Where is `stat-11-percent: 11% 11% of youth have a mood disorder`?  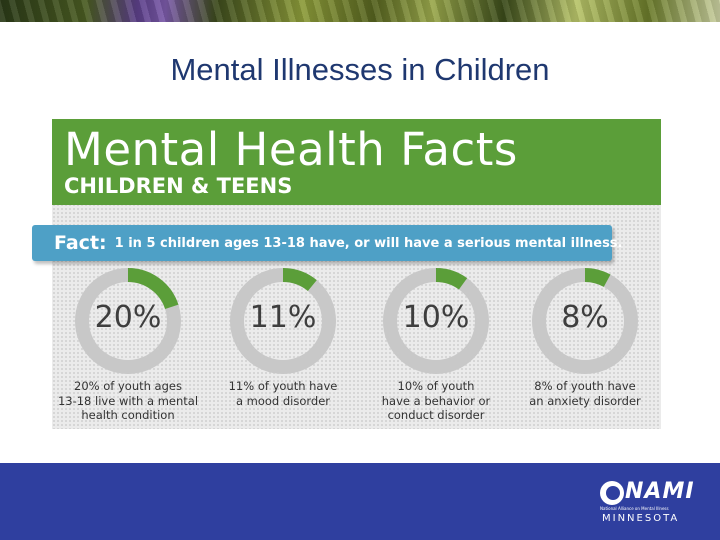 stat-11-percent: 11% 11% of youth have a mood disorder is located at coordinates (283, 346).